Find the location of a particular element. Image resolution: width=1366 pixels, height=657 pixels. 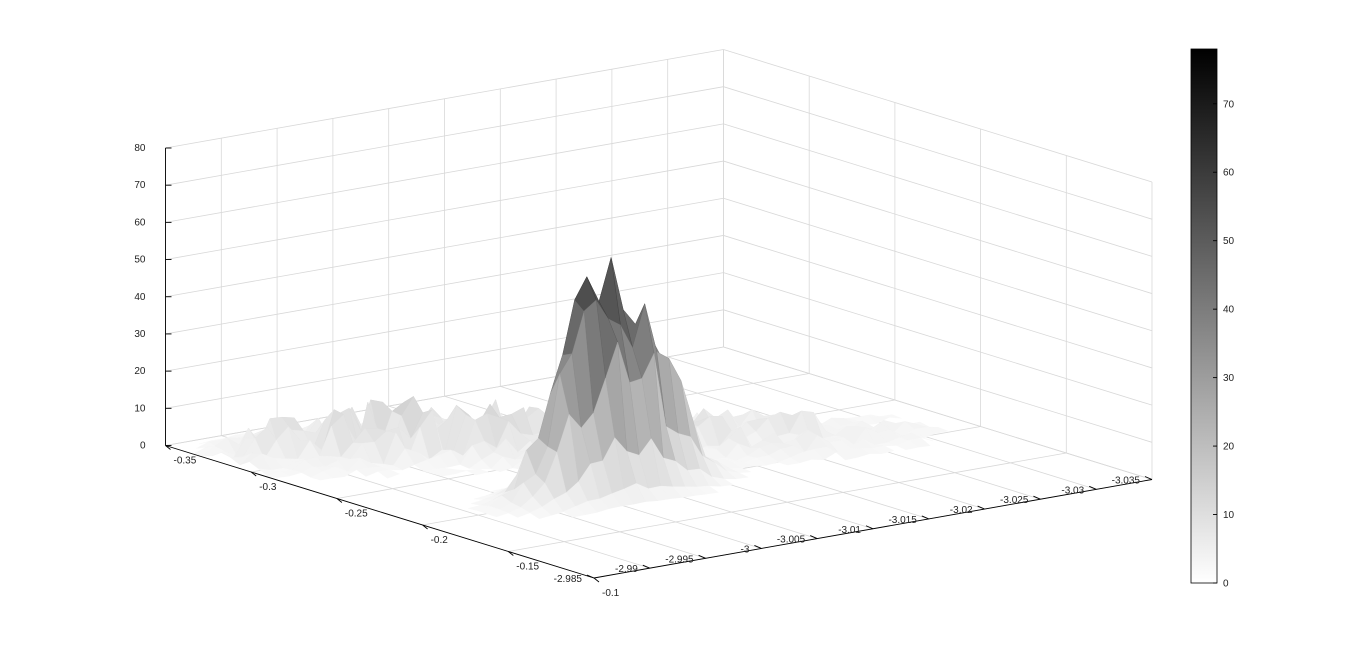

colorbar-tick-label: 30 is located at coordinates (1229, 378).